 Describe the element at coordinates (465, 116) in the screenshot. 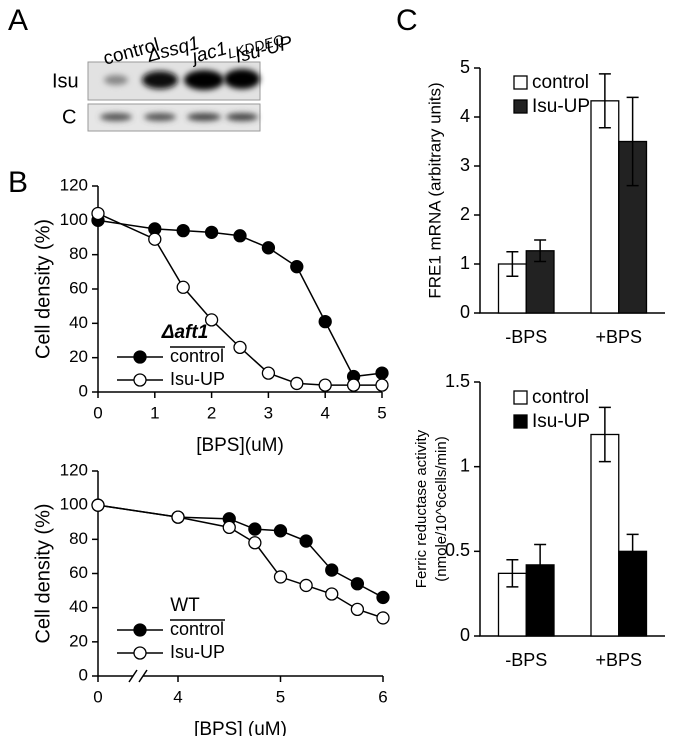

I see `y-tick-label: 4` at that location.